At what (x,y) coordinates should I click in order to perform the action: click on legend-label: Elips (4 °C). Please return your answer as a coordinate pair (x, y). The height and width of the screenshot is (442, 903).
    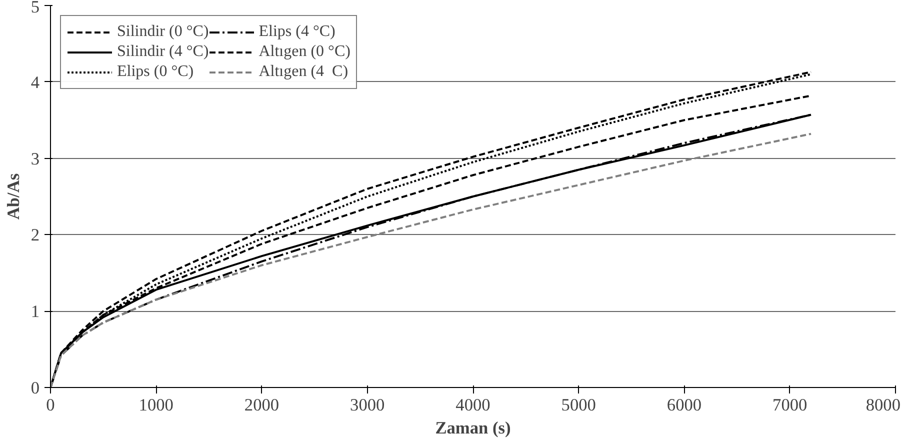
    Looking at the image, I should click on (297, 32).